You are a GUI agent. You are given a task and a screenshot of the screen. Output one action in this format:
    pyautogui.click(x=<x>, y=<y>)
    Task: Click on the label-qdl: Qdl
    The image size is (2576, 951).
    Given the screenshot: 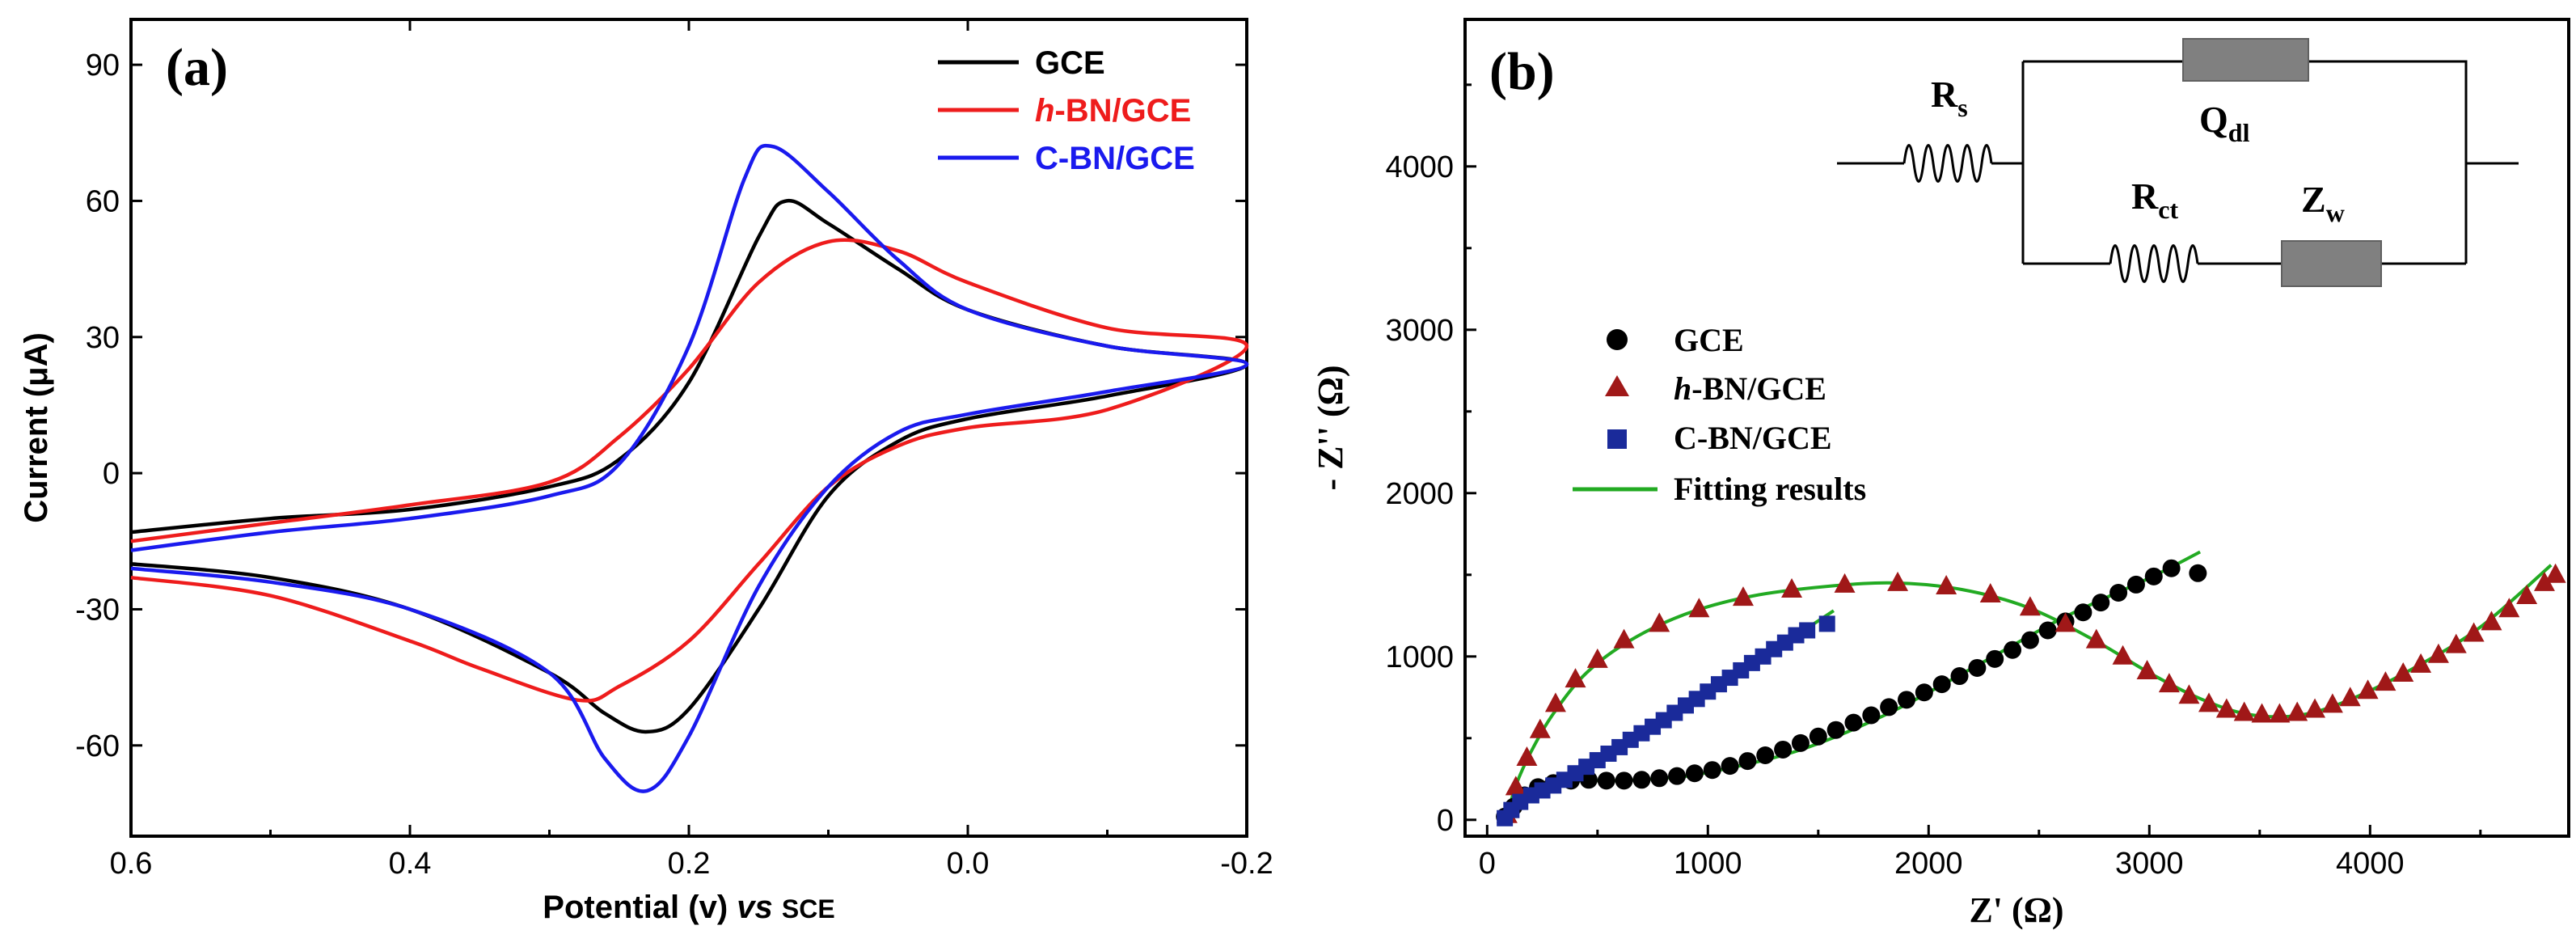 What is the action you would take?
    pyautogui.click(x=2224, y=123)
    